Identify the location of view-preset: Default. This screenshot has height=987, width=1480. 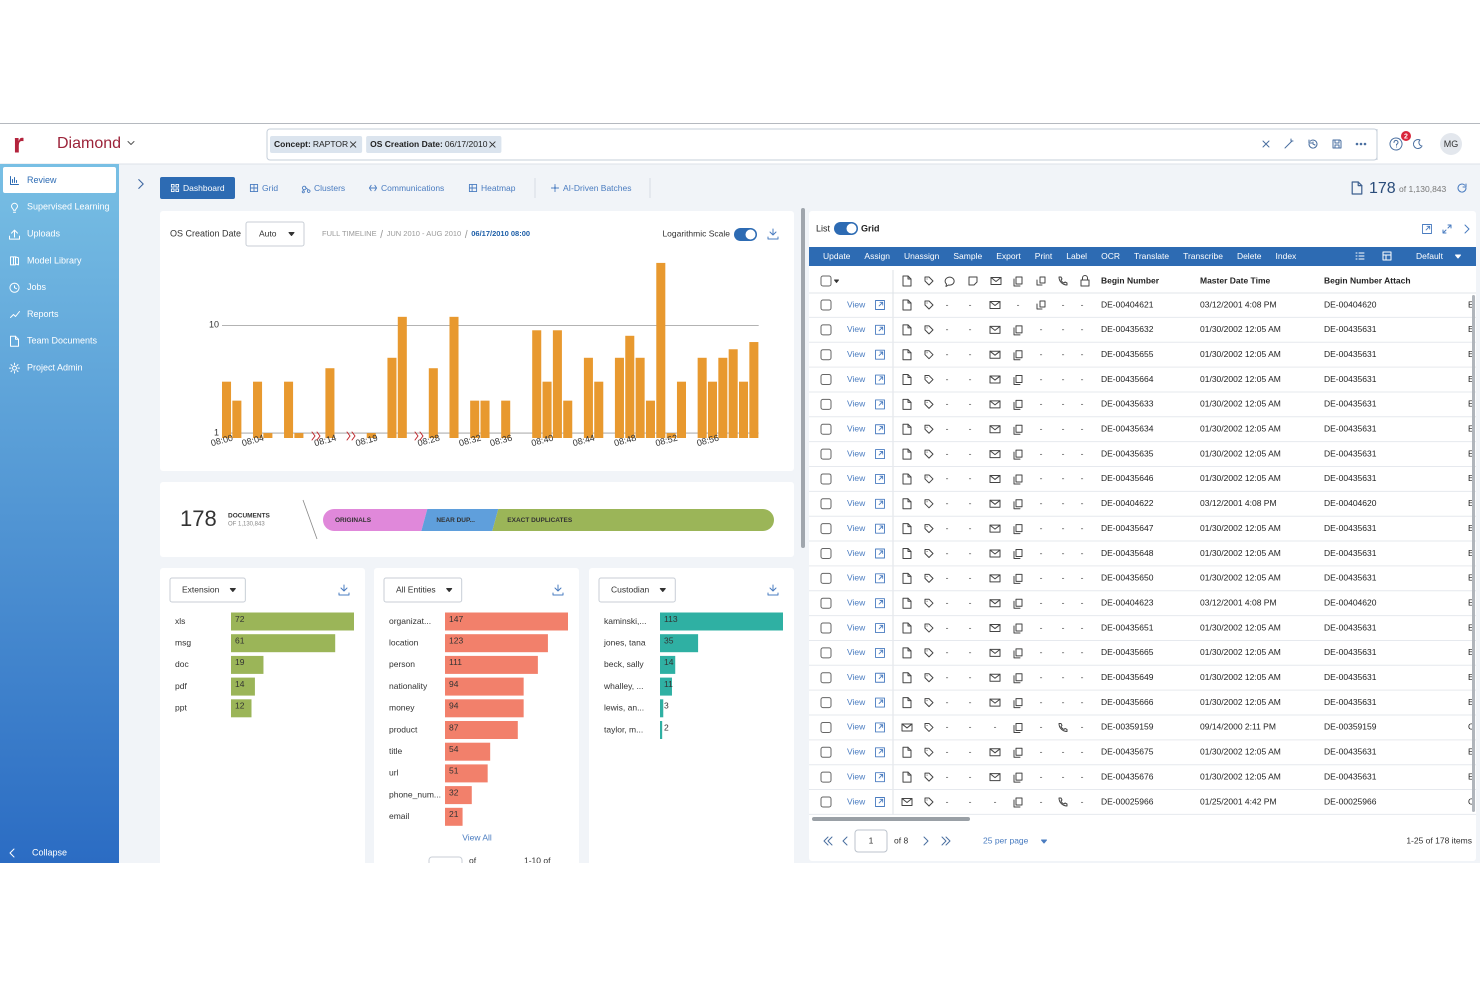
(1430, 256).